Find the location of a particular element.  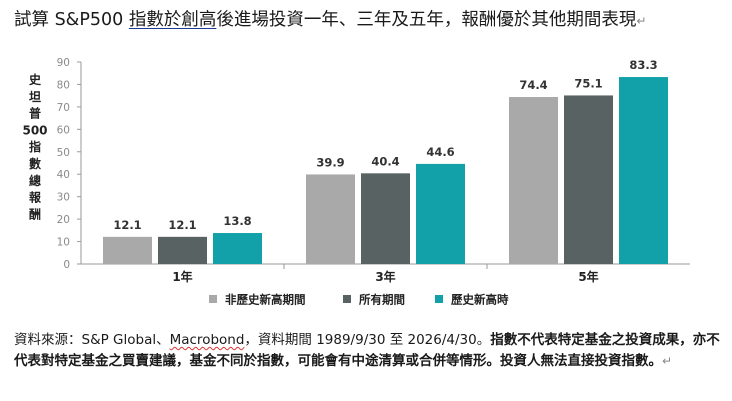

data-label: 39.9 is located at coordinates (330, 162).